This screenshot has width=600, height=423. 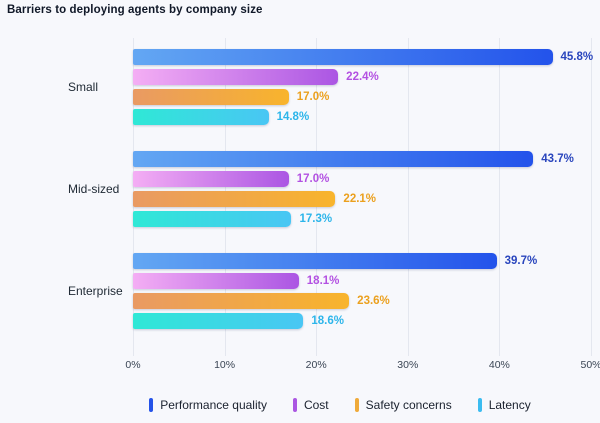 What do you see at coordinates (151, 405) in the screenshot?
I see `legend-marker-performance-quality-icon` at bounding box center [151, 405].